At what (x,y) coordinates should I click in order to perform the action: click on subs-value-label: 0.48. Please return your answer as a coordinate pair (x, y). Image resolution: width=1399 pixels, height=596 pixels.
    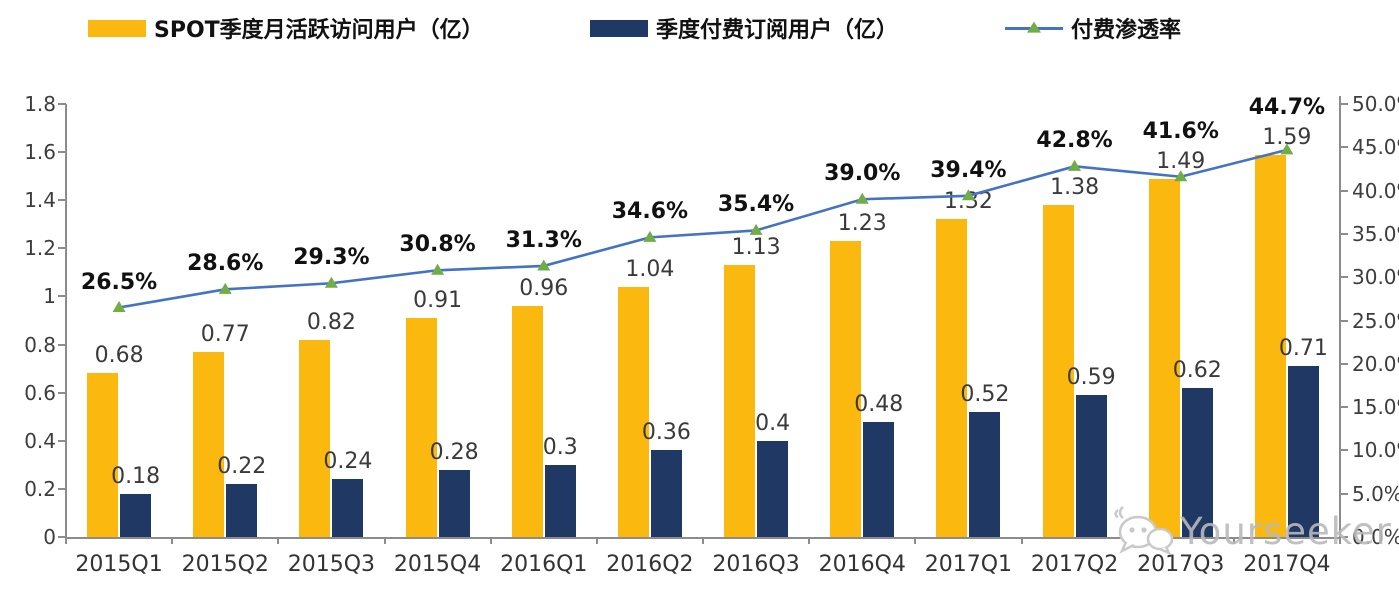
    Looking at the image, I should click on (879, 404).